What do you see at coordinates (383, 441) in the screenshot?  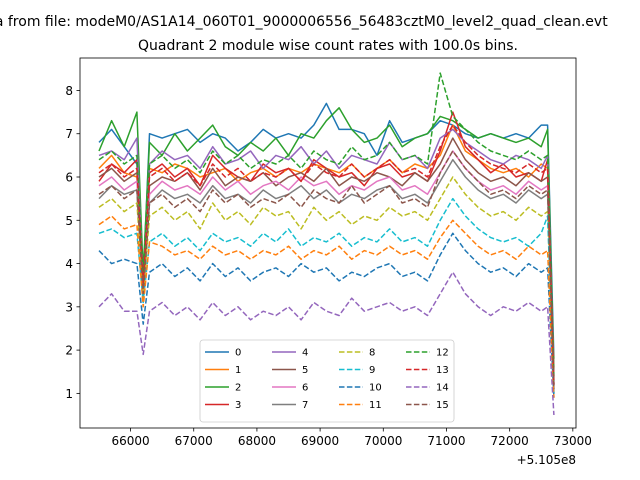 I see `x-tick-label: 70000` at bounding box center [383, 441].